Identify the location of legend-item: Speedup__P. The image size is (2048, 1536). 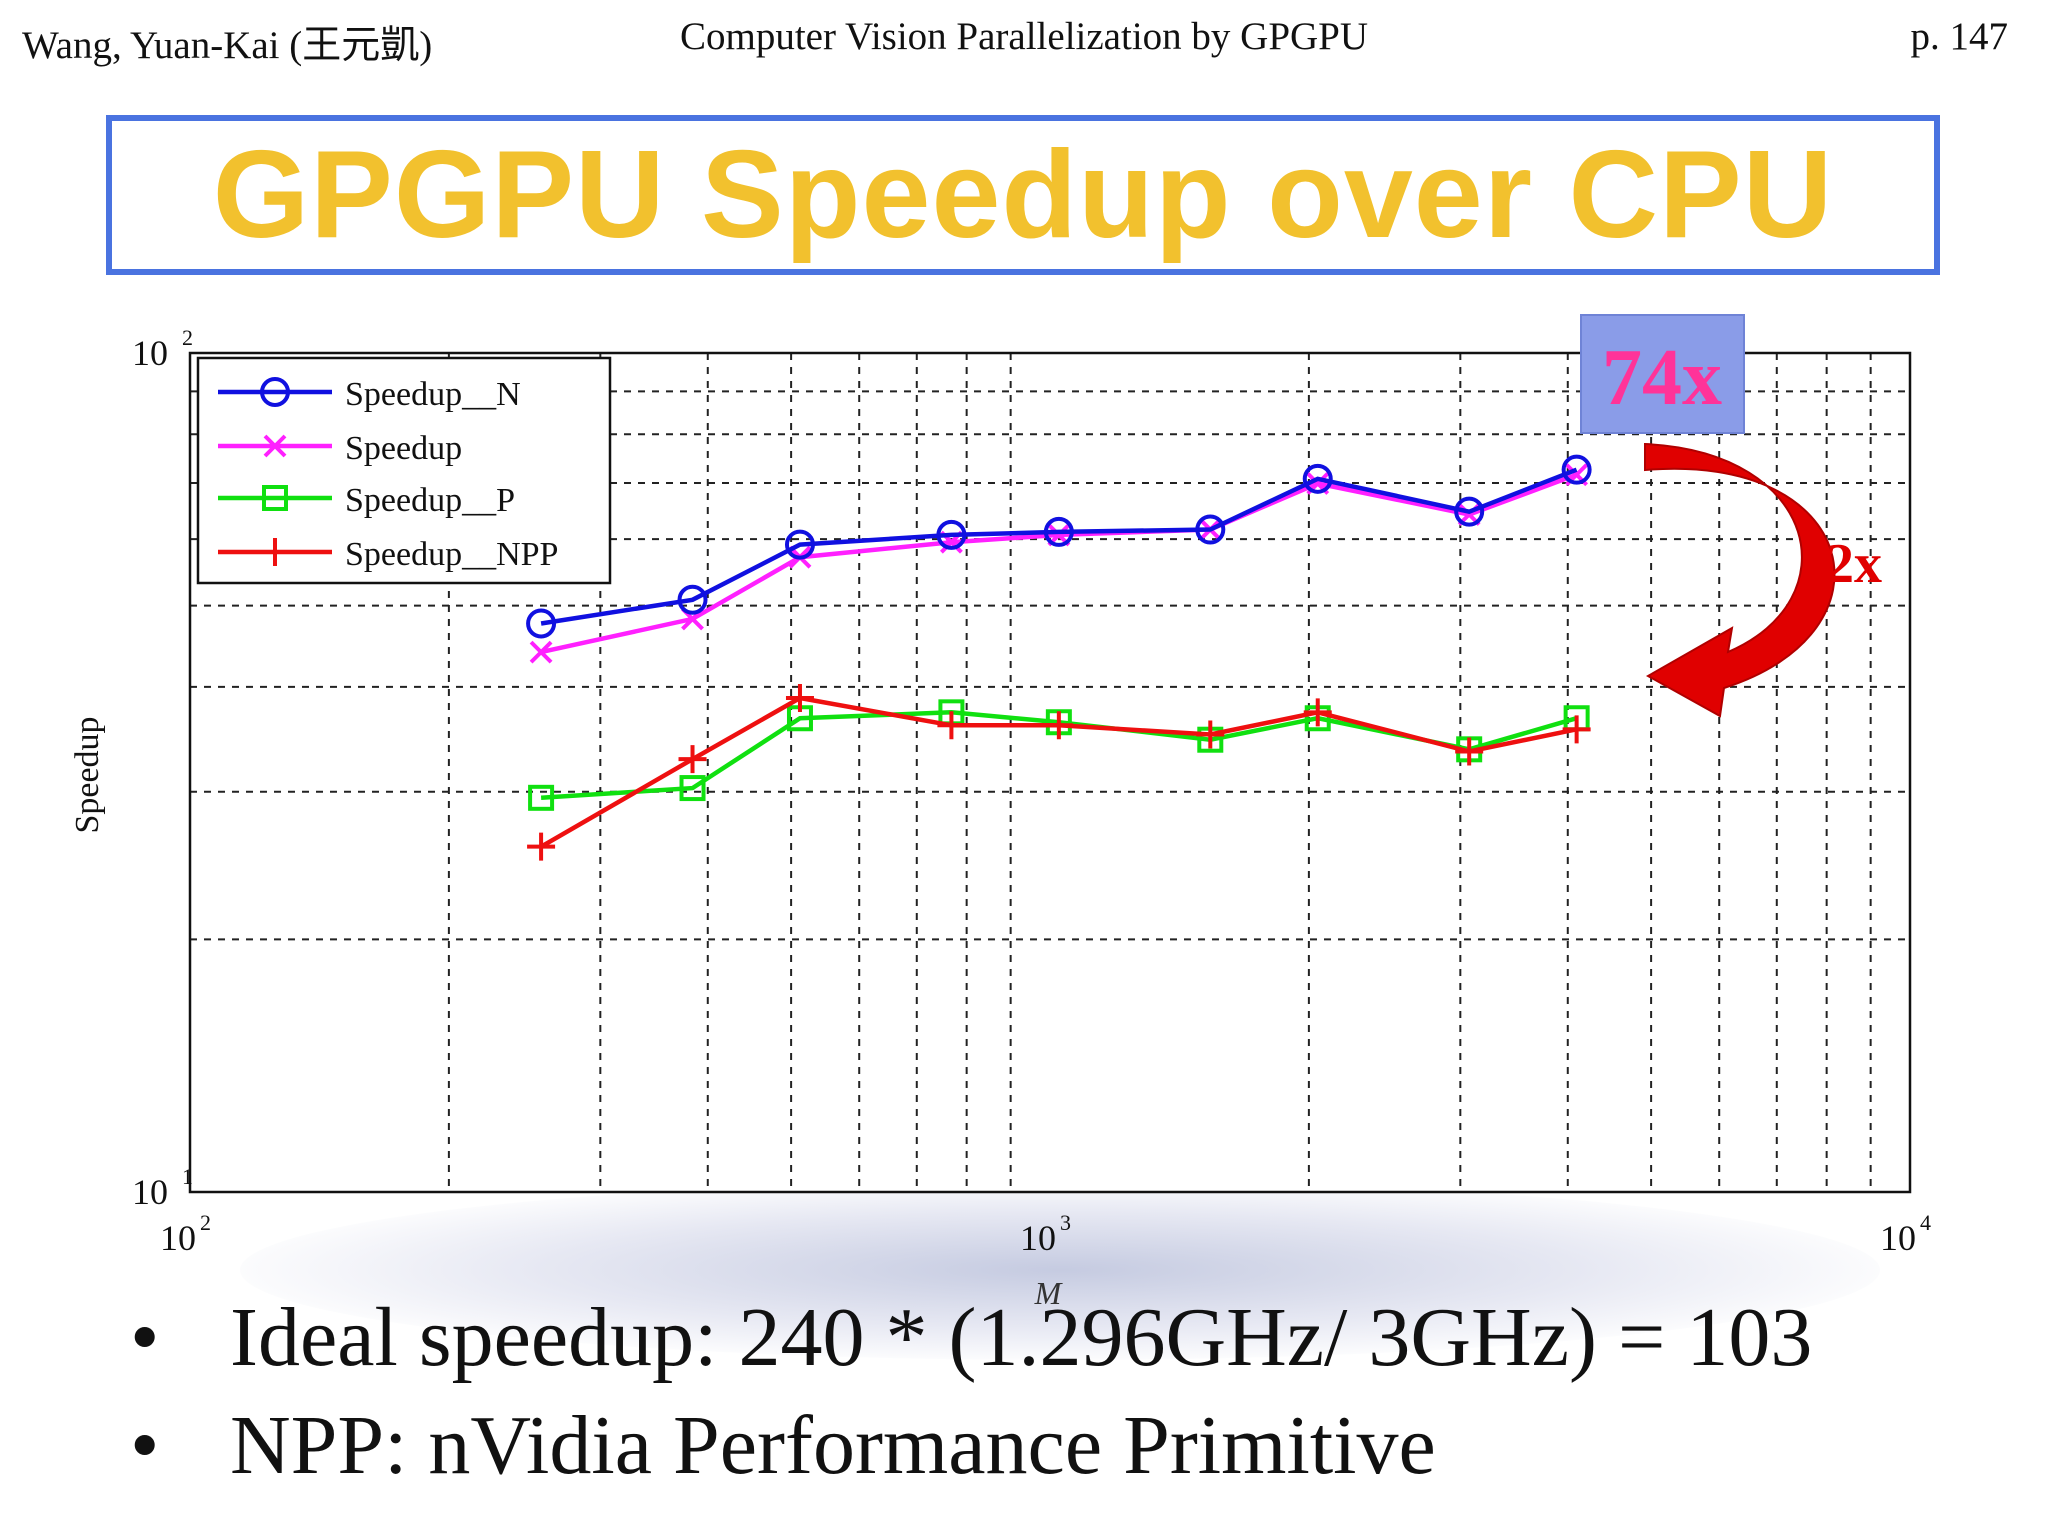
(366, 500).